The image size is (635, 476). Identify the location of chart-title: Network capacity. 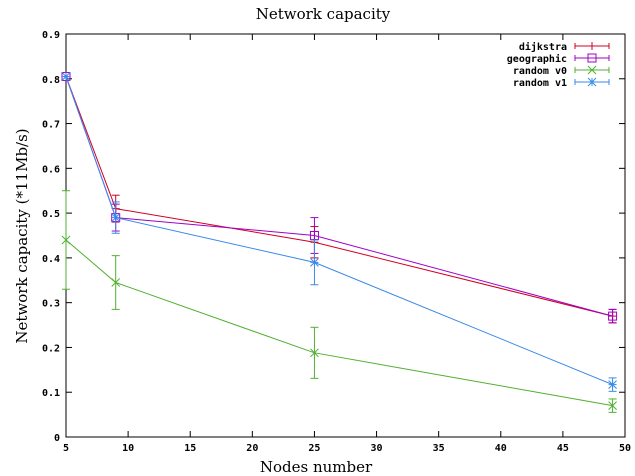
(323, 14).